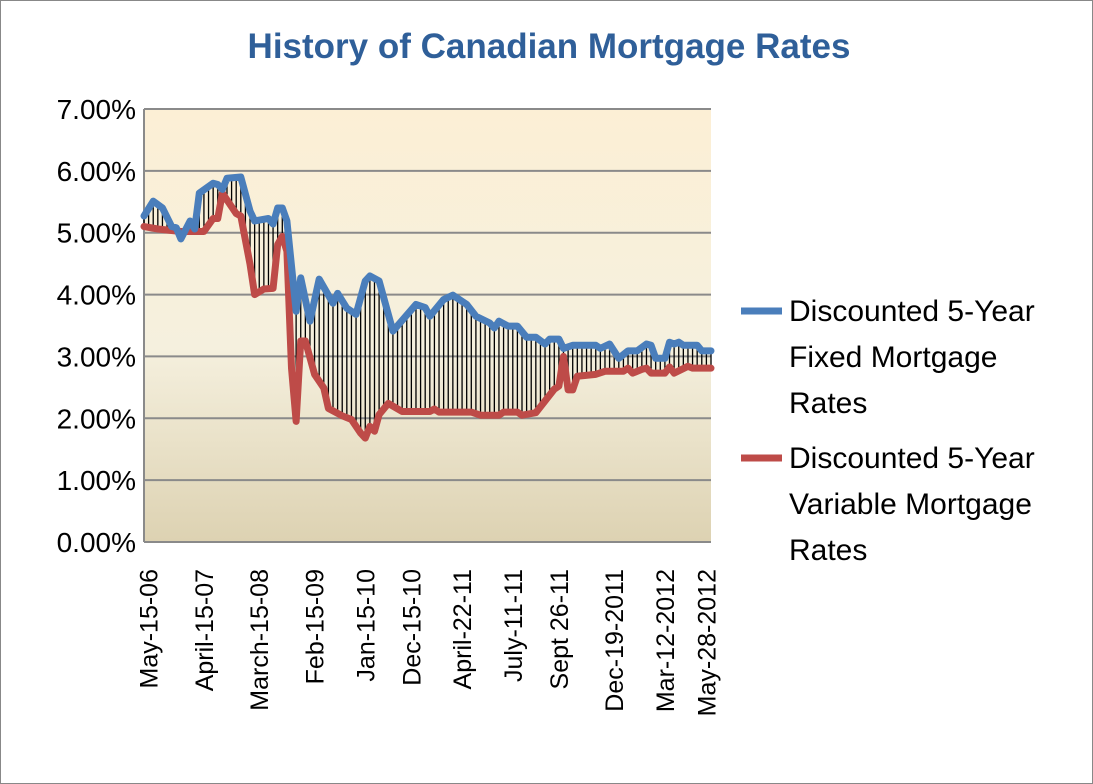 The height and width of the screenshot is (784, 1093). Describe the element at coordinates (893, 357) in the screenshot. I see `legend-label: Fixed Mortgage` at that location.